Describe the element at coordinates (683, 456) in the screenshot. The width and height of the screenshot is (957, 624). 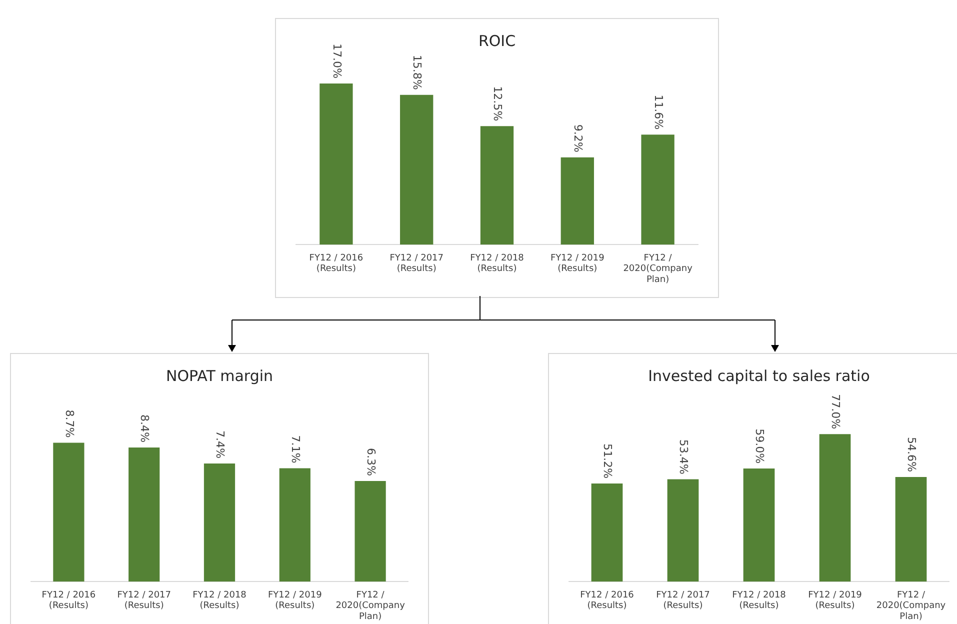
I see `data-label: 53.4%` at that location.